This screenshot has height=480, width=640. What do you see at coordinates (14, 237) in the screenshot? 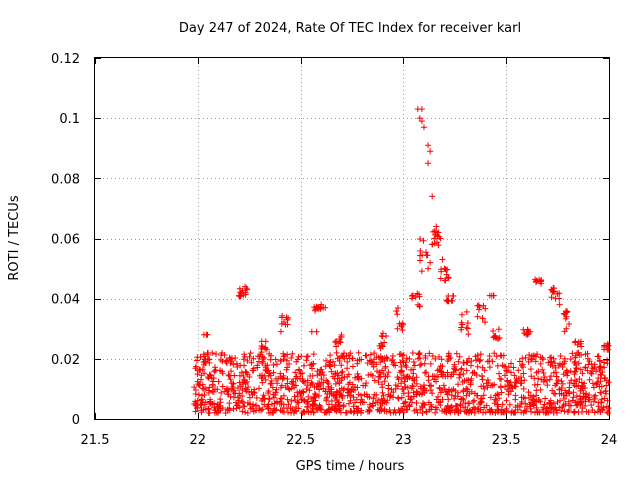
I see `y-axis-label: ROTI / TECUs` at bounding box center [14, 237].